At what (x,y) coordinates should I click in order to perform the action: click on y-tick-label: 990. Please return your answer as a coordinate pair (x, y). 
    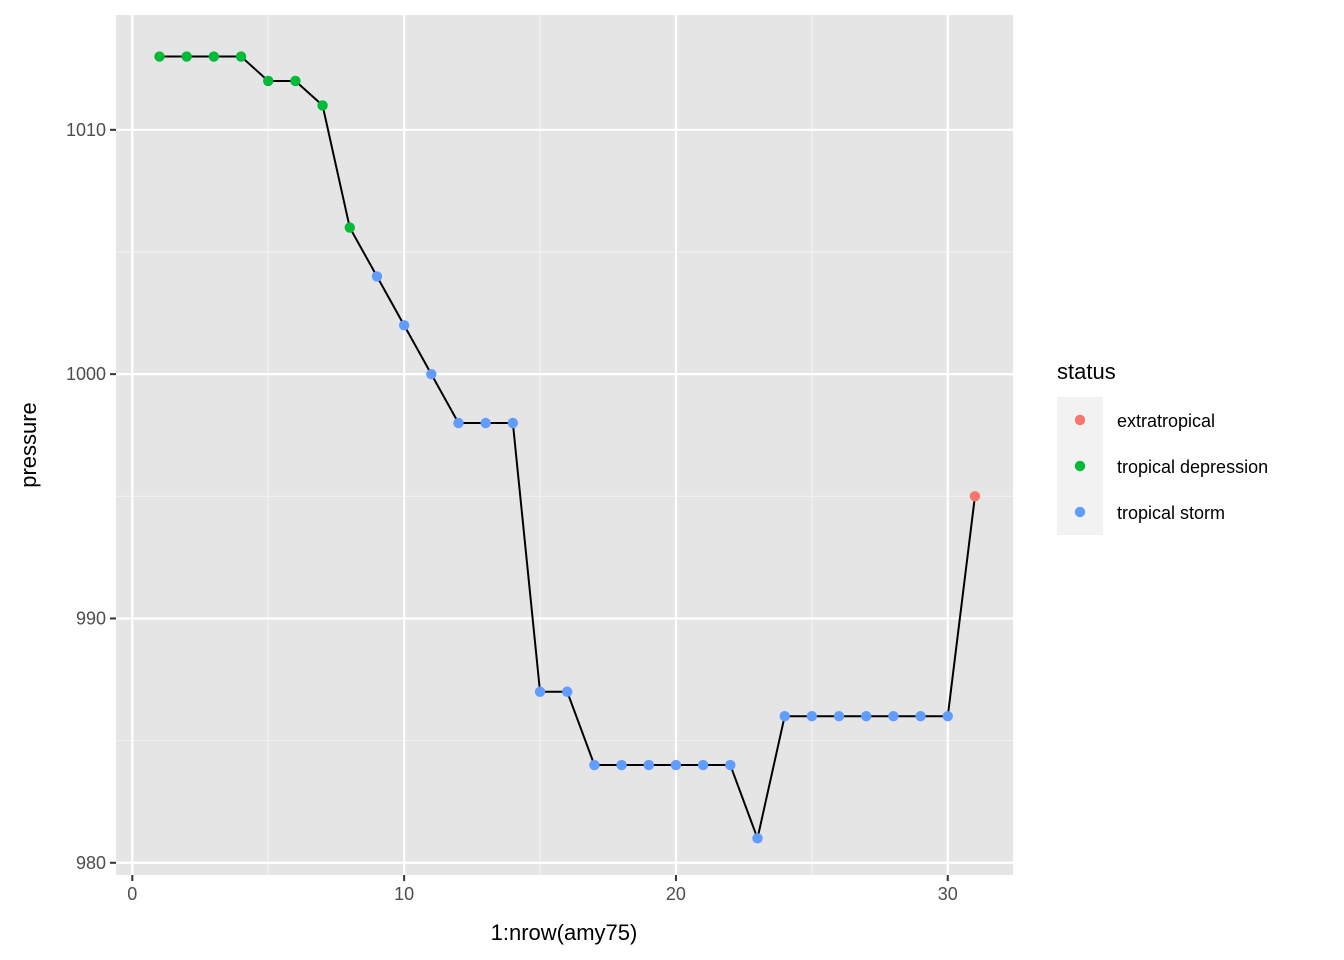
    Looking at the image, I should click on (91, 618).